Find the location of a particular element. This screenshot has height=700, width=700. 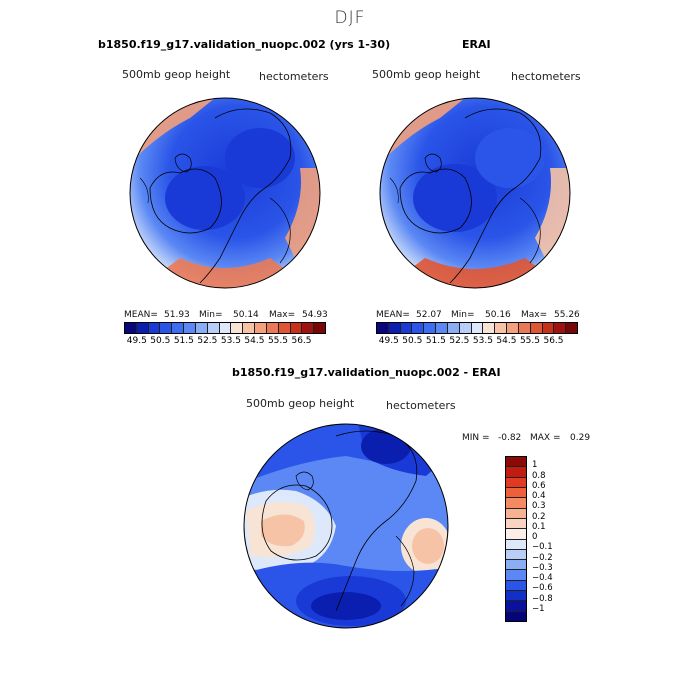

panel1-mean-label: MEAN= is located at coordinates (141, 315).